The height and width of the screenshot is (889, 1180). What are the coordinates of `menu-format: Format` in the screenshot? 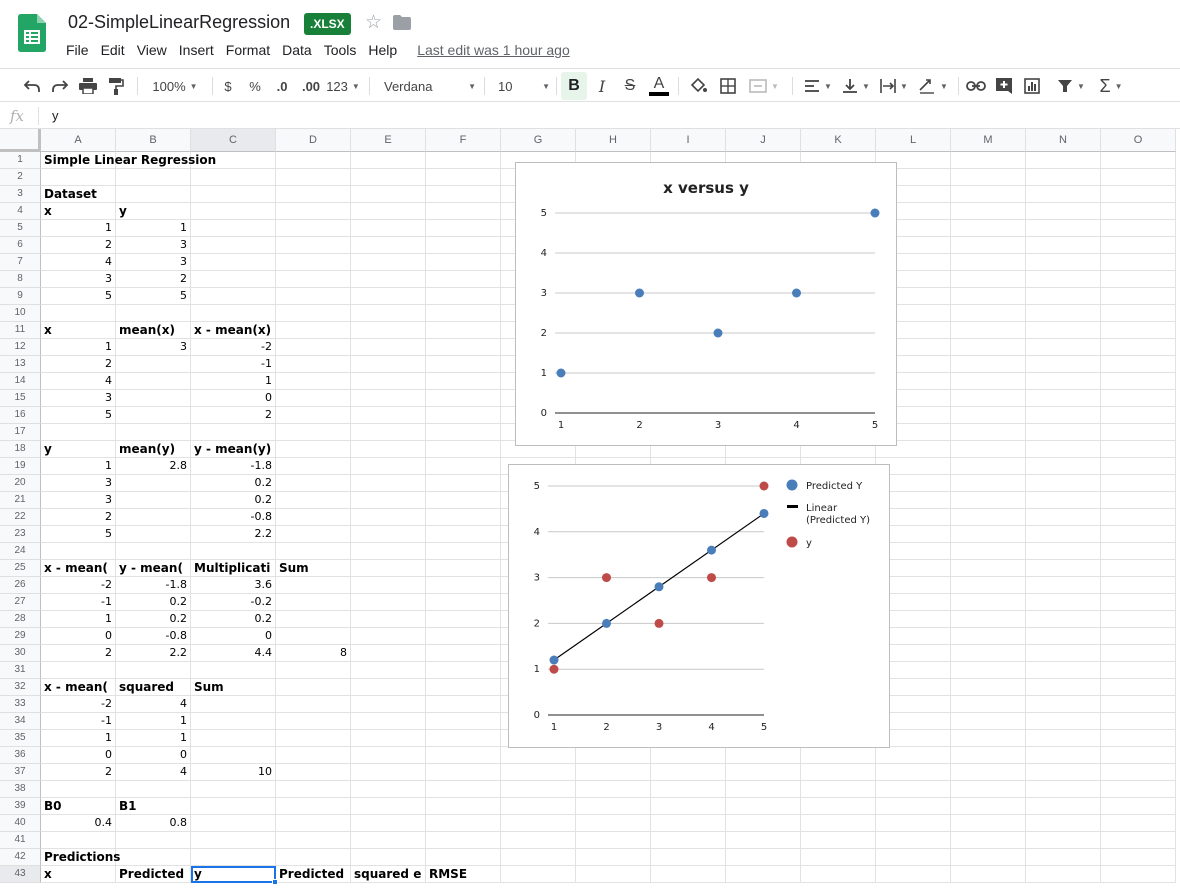 It's located at (248, 50).